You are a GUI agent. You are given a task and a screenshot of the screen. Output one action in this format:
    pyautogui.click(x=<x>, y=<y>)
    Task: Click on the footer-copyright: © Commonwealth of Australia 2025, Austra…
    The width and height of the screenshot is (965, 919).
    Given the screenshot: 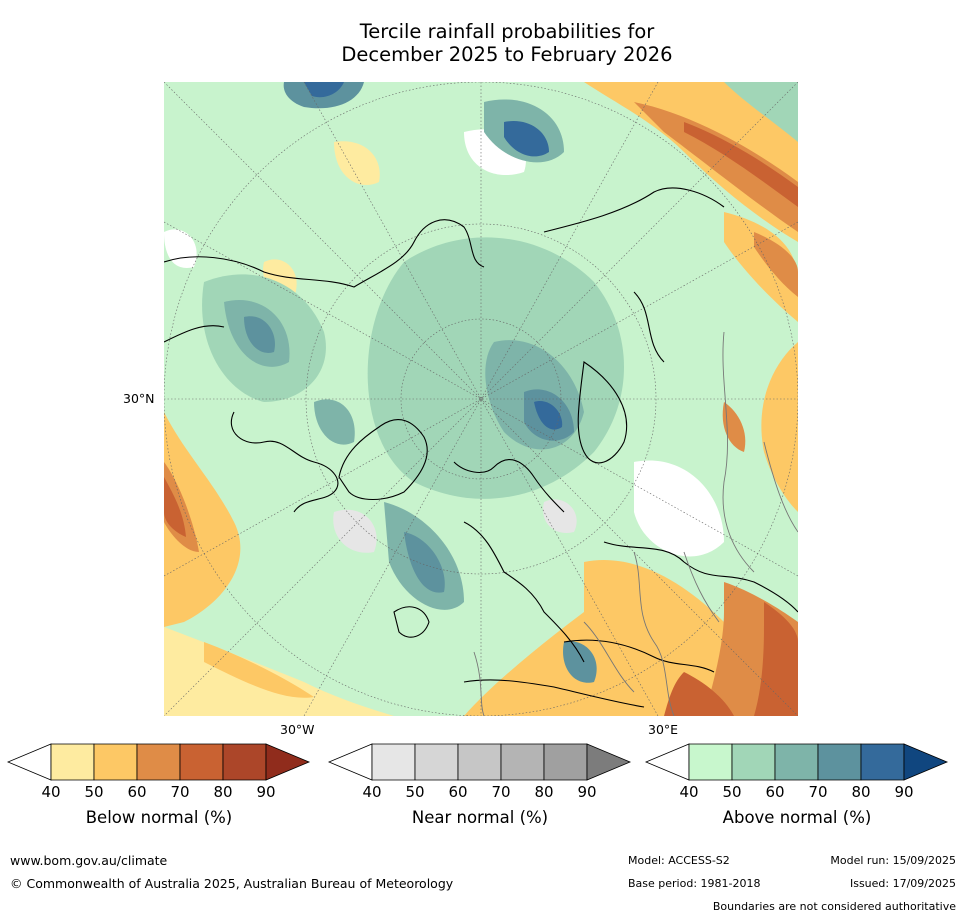 What is the action you would take?
    pyautogui.click(x=232, y=883)
    